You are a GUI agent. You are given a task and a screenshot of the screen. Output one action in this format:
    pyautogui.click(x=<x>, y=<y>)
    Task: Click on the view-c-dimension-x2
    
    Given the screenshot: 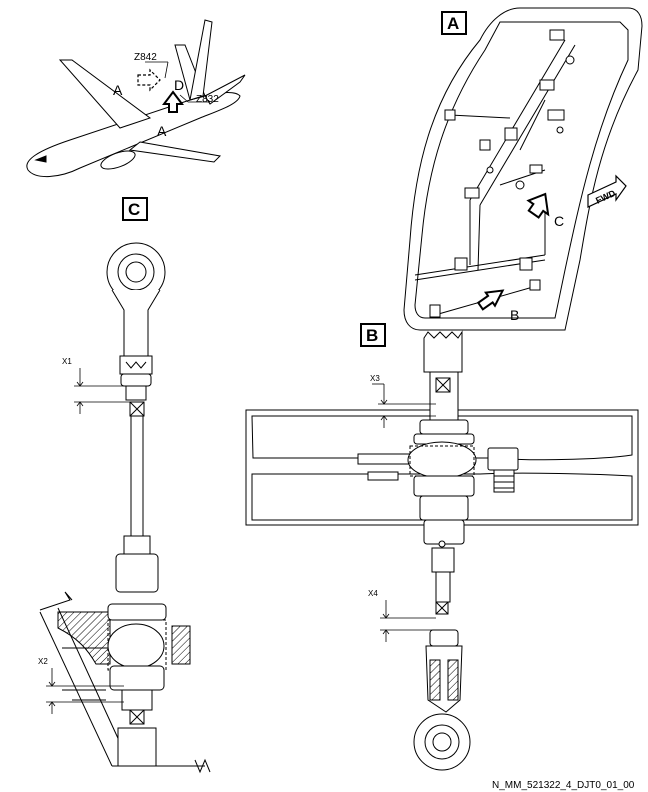 What is the action you would take?
    pyautogui.click(x=85, y=691)
    